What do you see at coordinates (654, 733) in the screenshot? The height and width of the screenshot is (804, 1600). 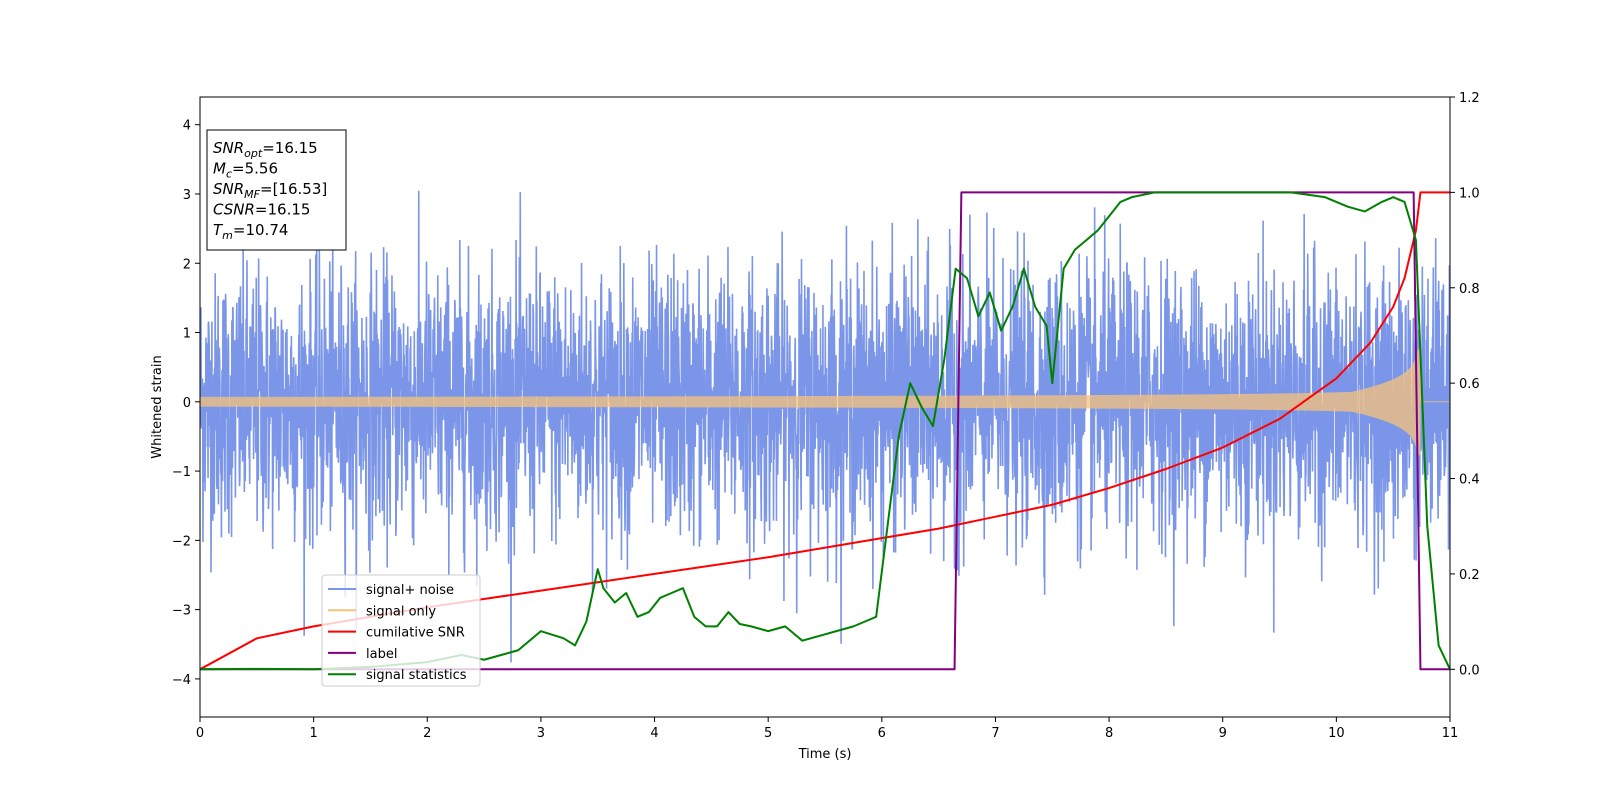 I see `x-tick-label: 4` at bounding box center [654, 733].